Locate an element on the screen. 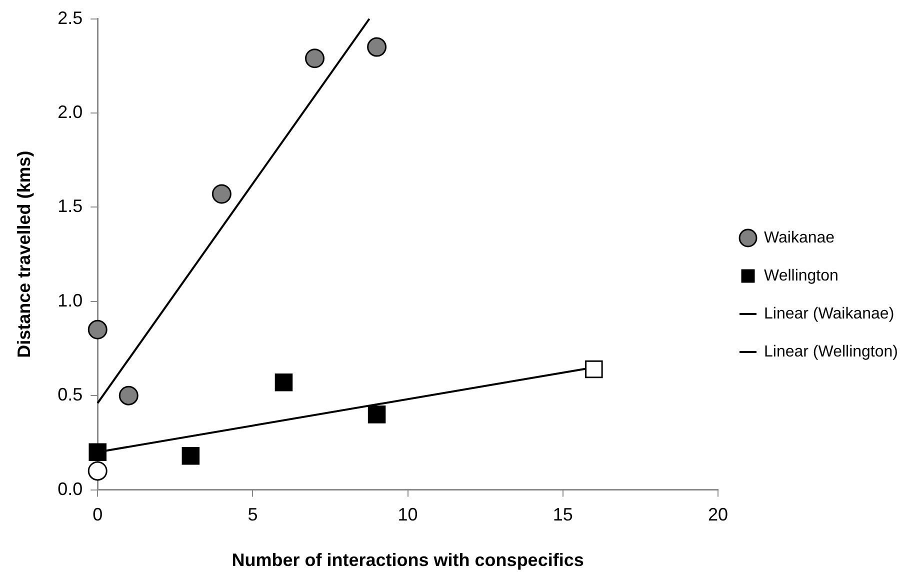  y-axis-title: Distance travelled (kms) is located at coordinates (24, 254).